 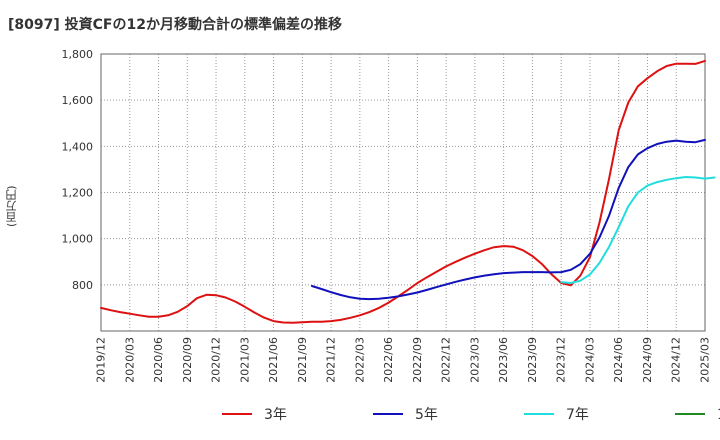 I want to click on legend: 3年 5年 7年 10年, so click(x=471, y=415).